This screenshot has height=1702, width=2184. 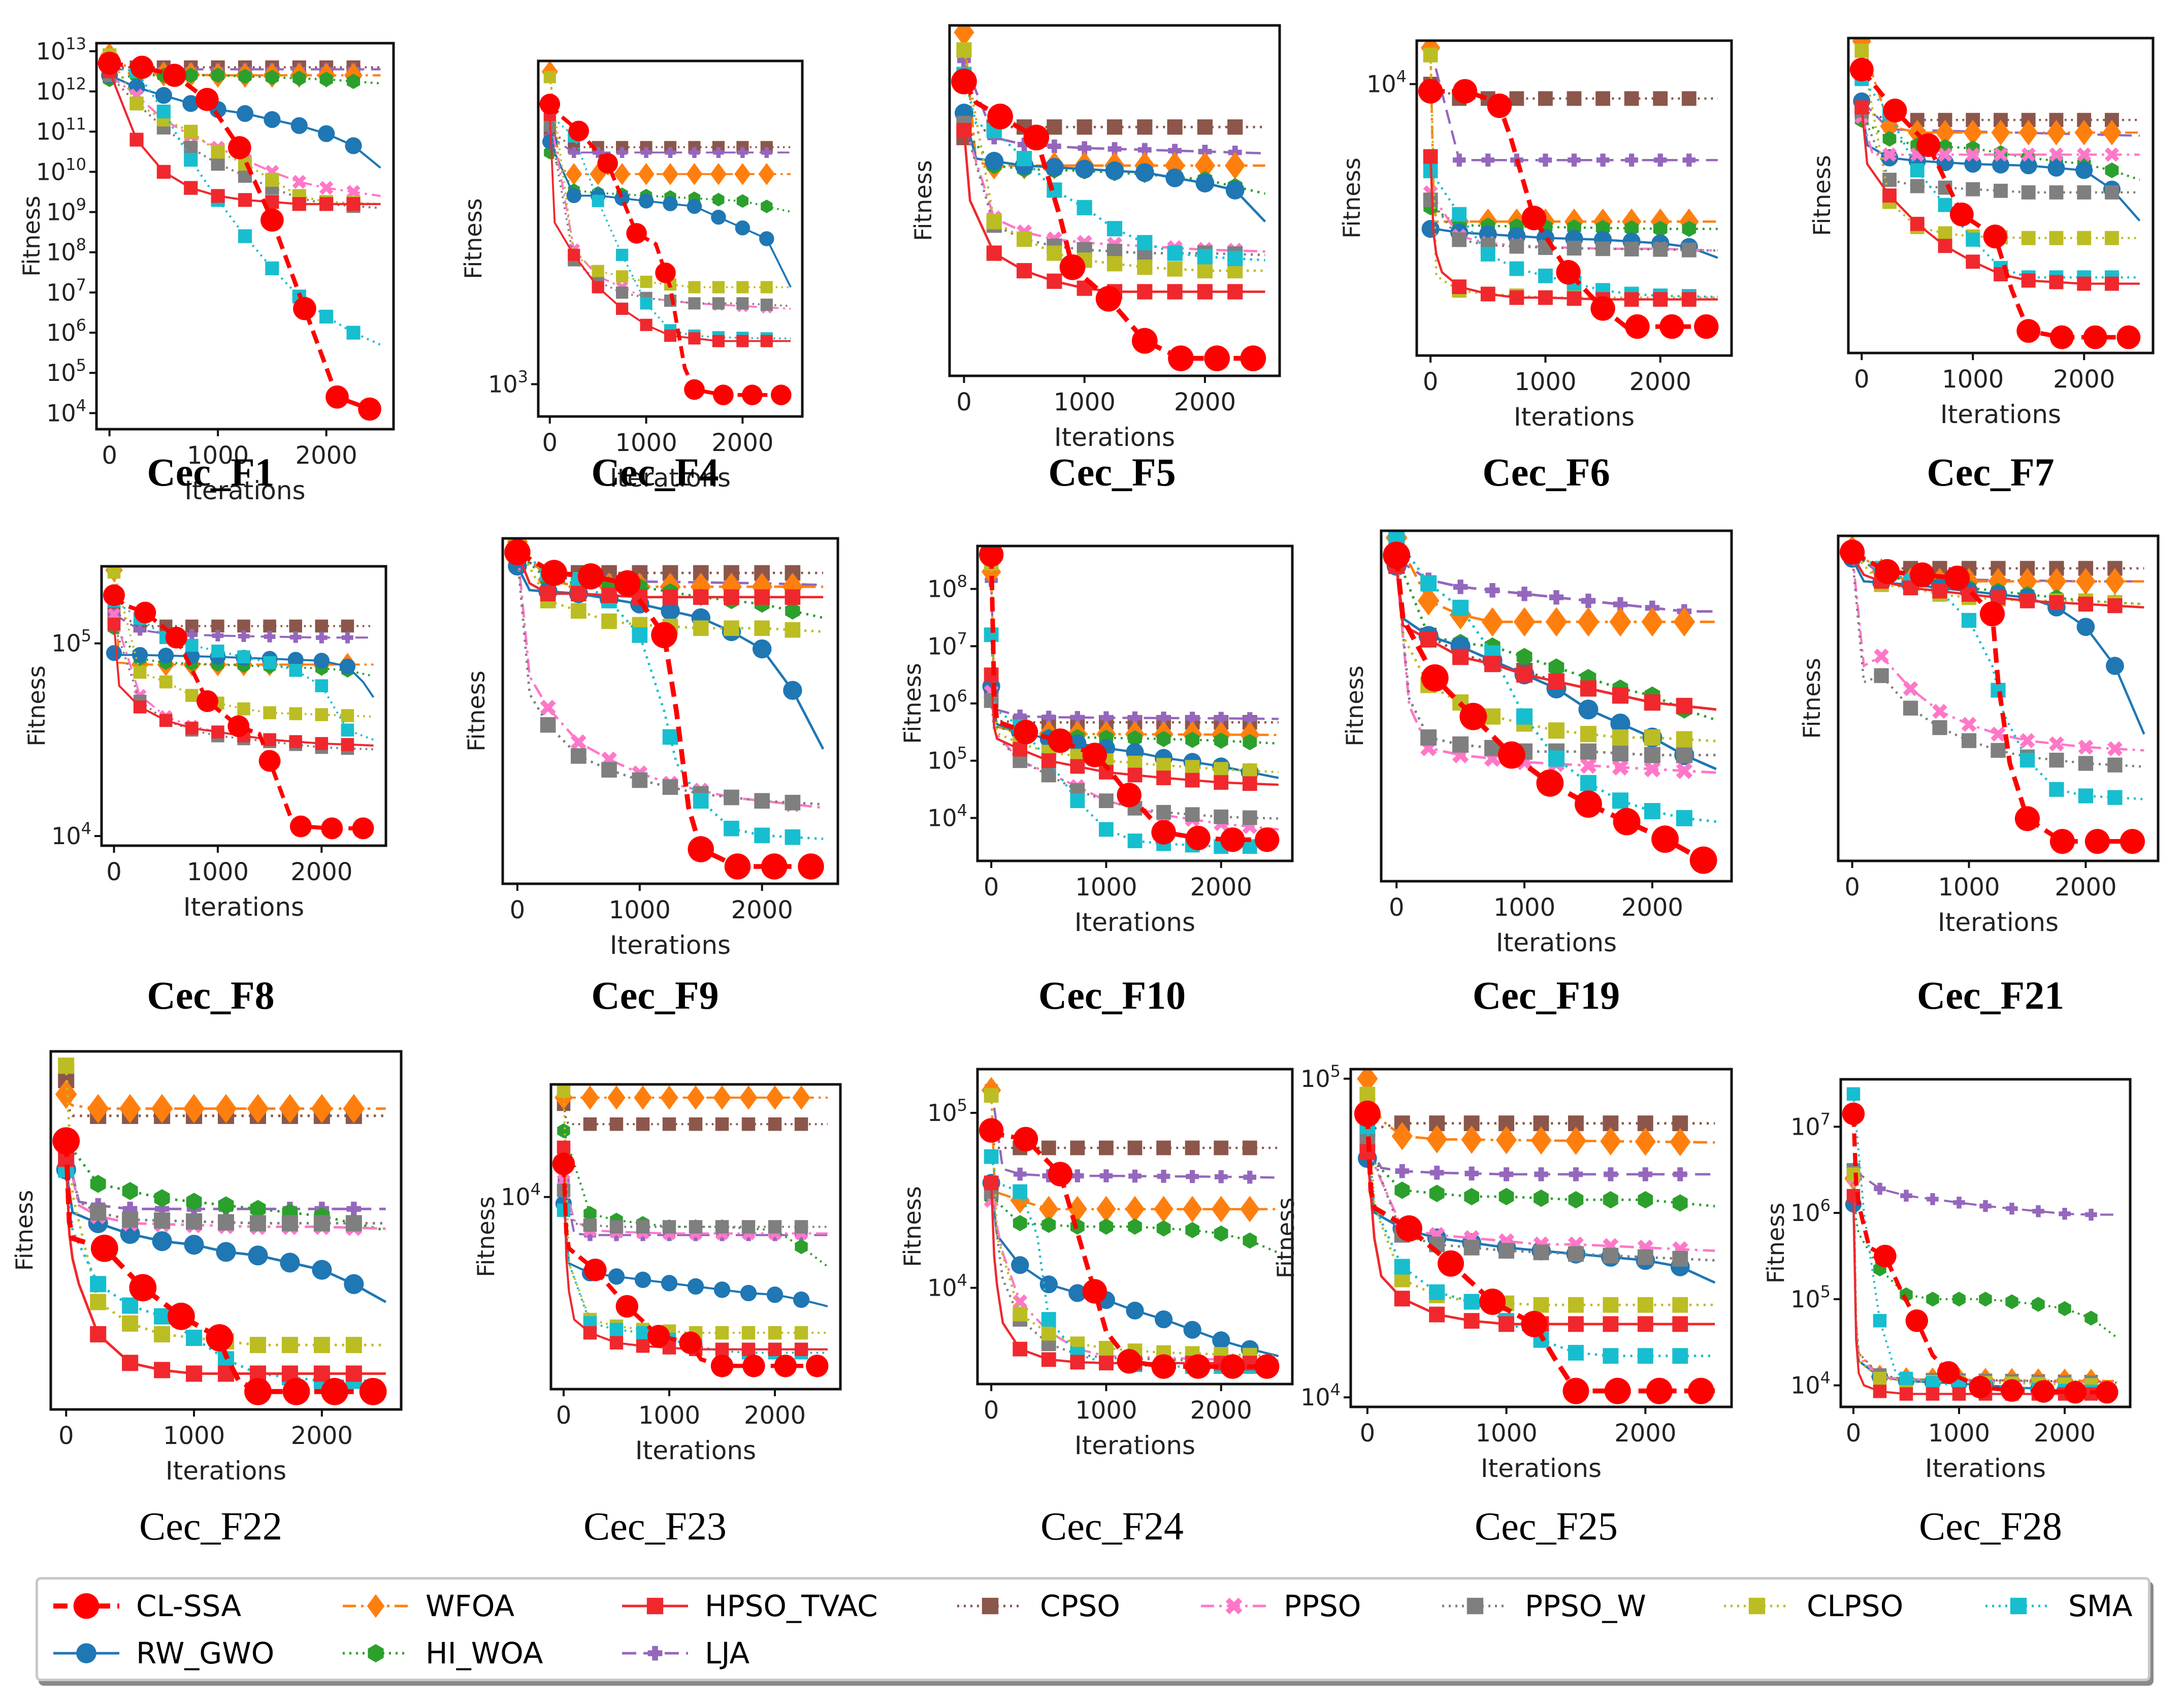 I want to click on legend-marker-icon, so click(x=655, y=1654).